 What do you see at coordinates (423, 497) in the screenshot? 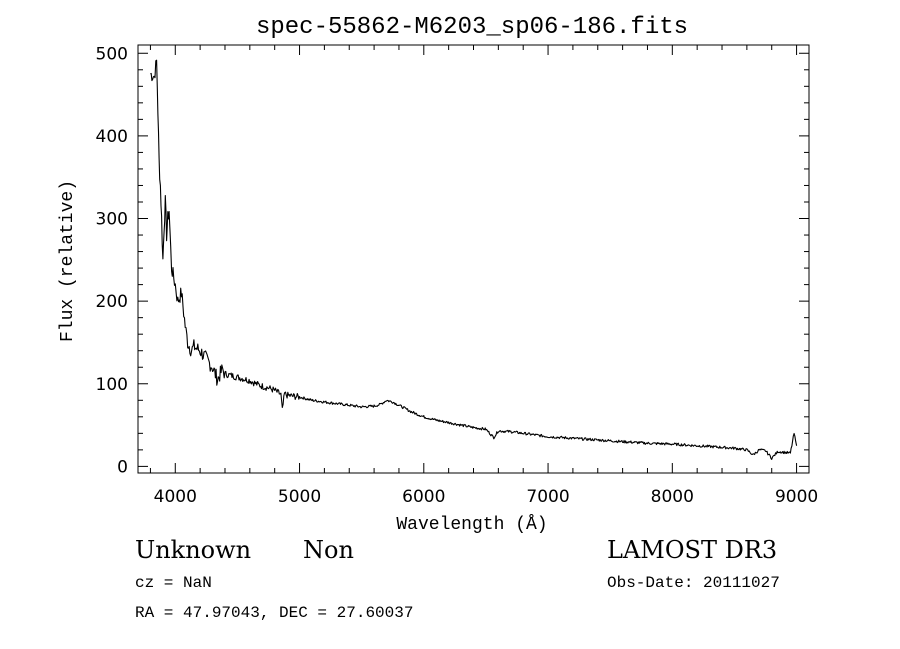
I see `x-tick-label: 6000` at bounding box center [423, 497].